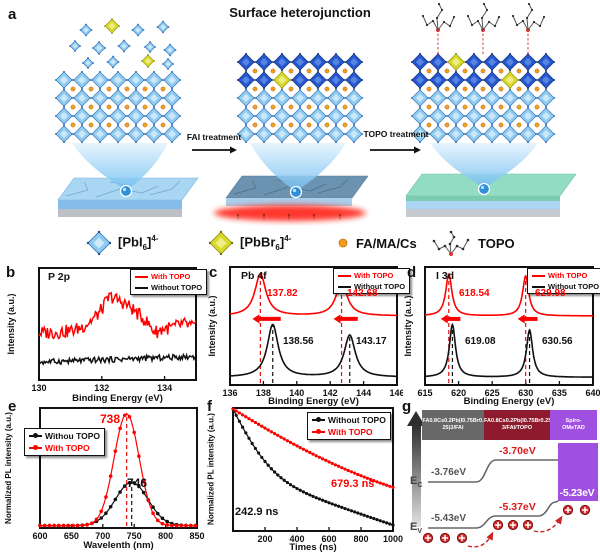  What do you see at coordinates (508, 332) in the screenshot?
I see `i3d-spectrum-plot: 615 620 625 630 635 640` at bounding box center [508, 332].